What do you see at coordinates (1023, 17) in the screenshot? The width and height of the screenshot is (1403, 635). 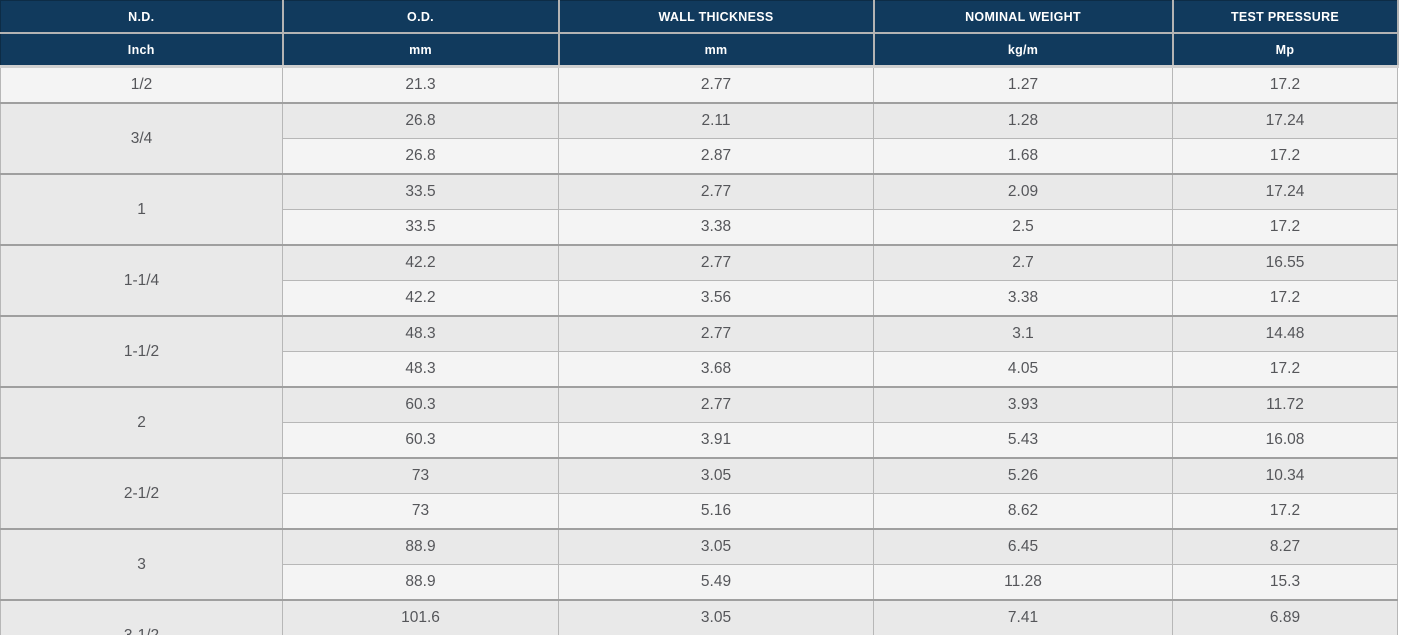 I see `column-header-nominal-weight: NOMINAL WEIGHT` at bounding box center [1023, 17].